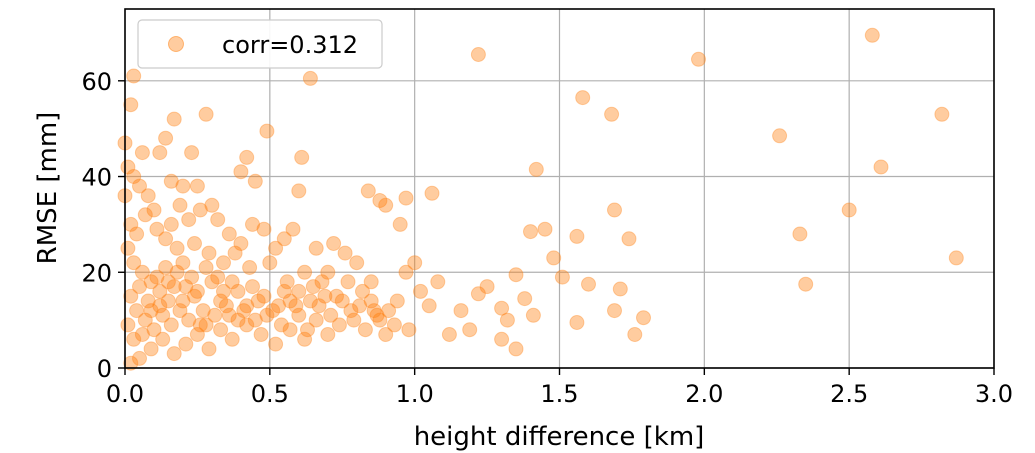 Image resolution: width=1035 pixels, height=453 pixels. Describe the element at coordinates (559, 388) in the screenshot. I see `x-axis-ticks: 0.0 0.5 1.0 1.5 2.0 2.5 3.0` at that location.